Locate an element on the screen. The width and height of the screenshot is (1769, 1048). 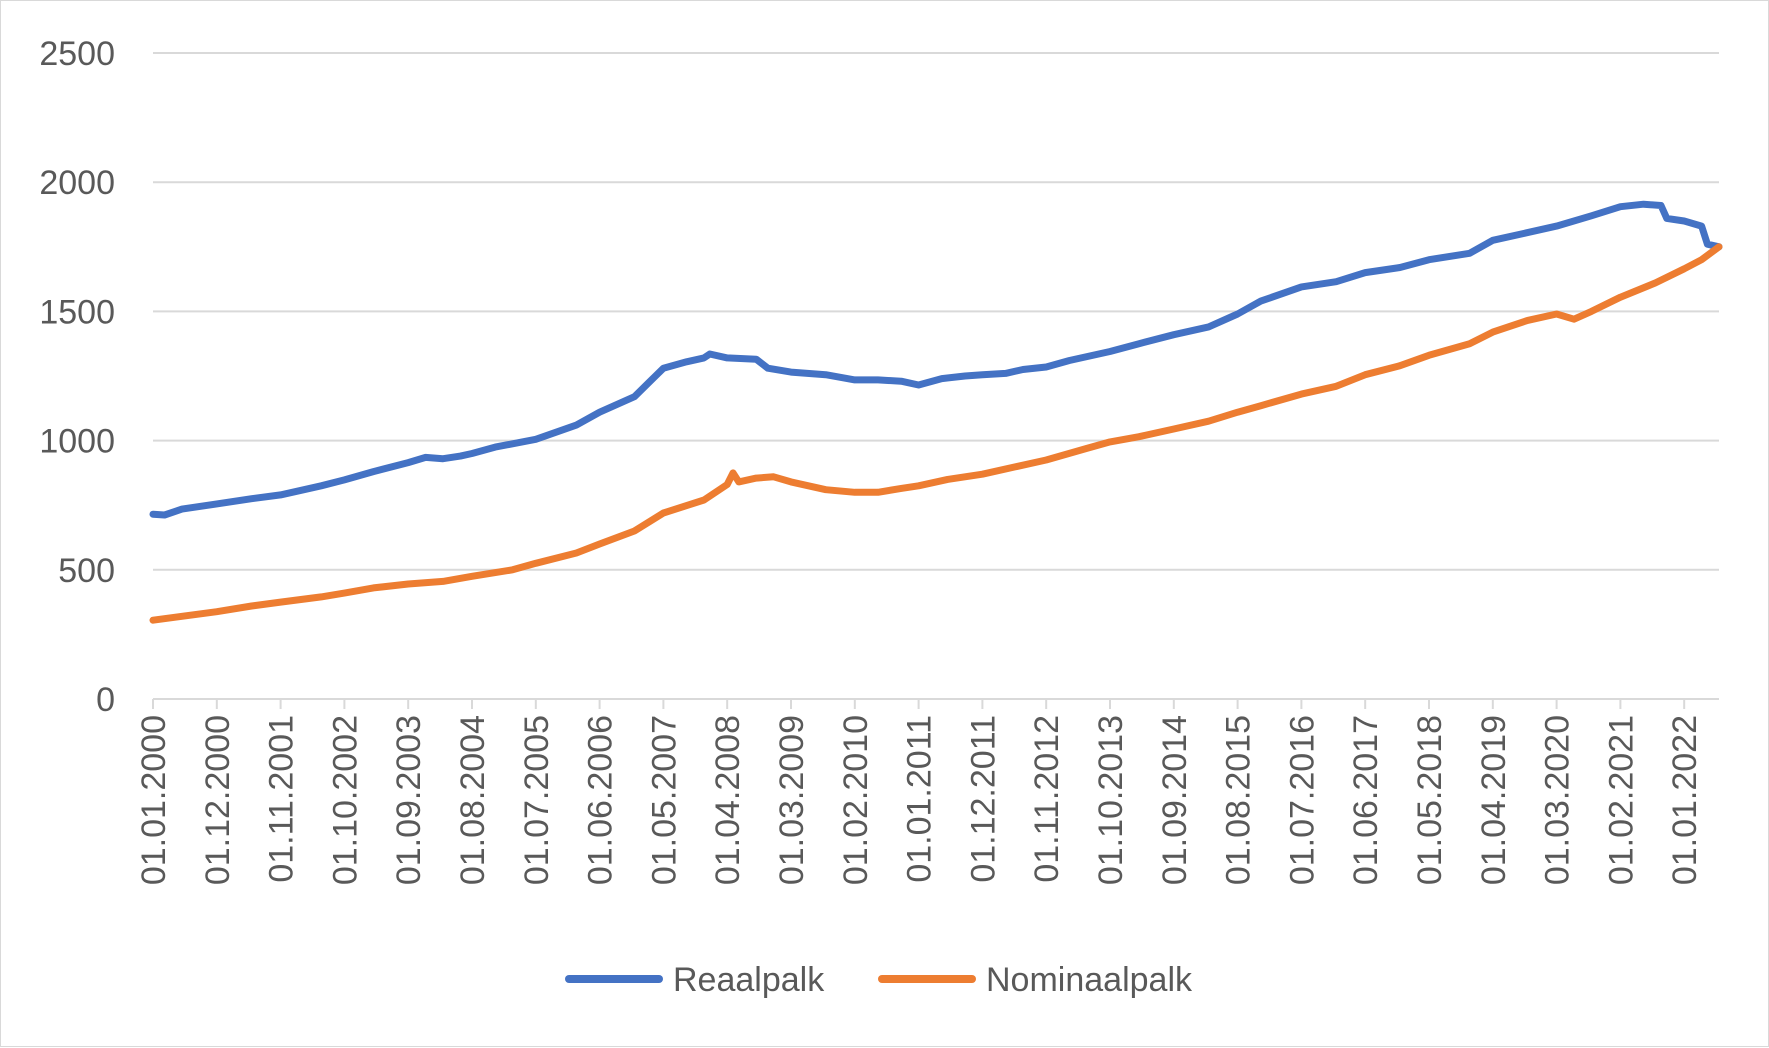
x-tick-label: 01.05.2007 is located at coordinates (664, 800).